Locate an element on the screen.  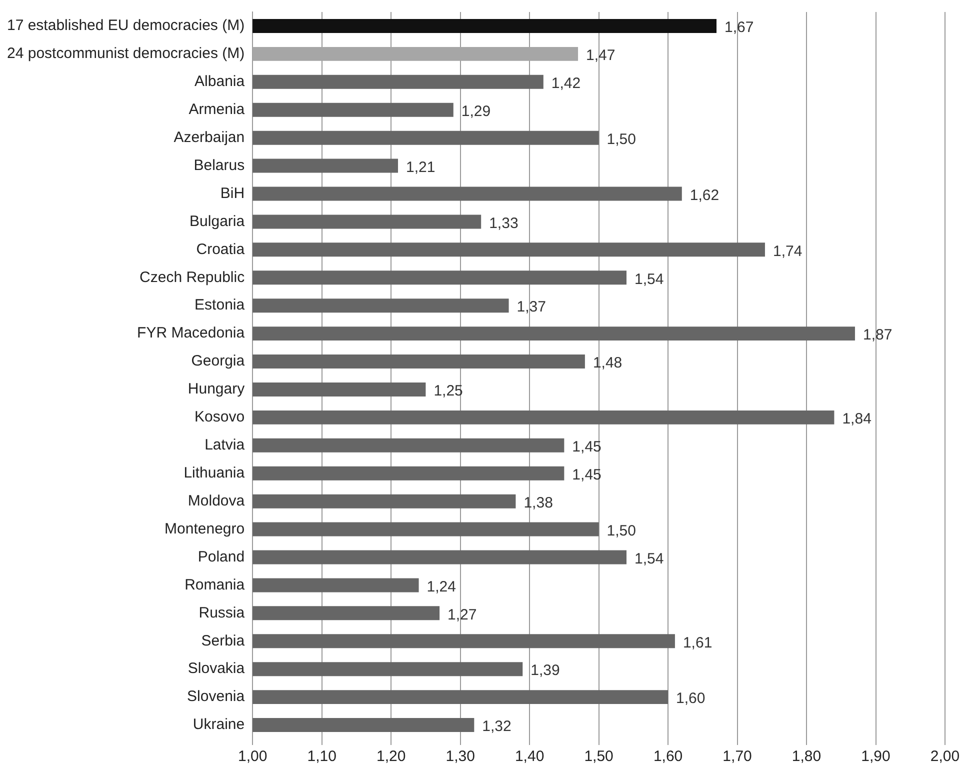
data-label: 1,27 is located at coordinates (462, 615).